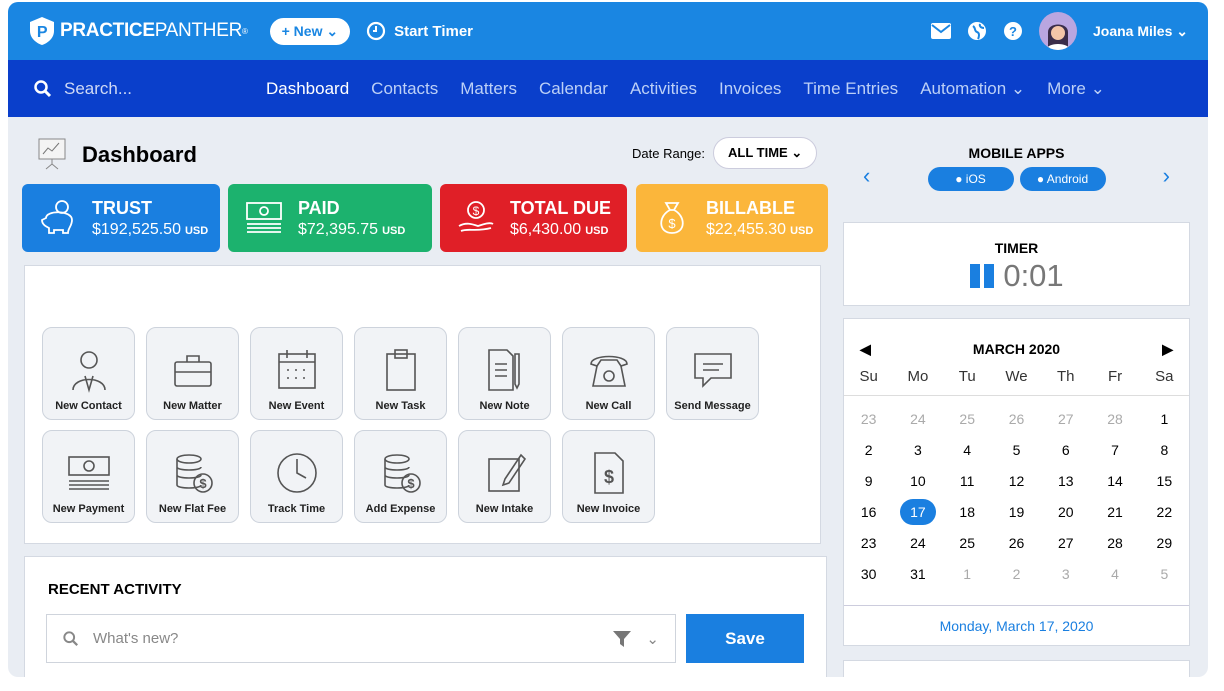 The height and width of the screenshot is (691, 1224). What do you see at coordinates (138, 31) in the screenshot?
I see `logo: P PRACTICE PANTHER ®` at bounding box center [138, 31].